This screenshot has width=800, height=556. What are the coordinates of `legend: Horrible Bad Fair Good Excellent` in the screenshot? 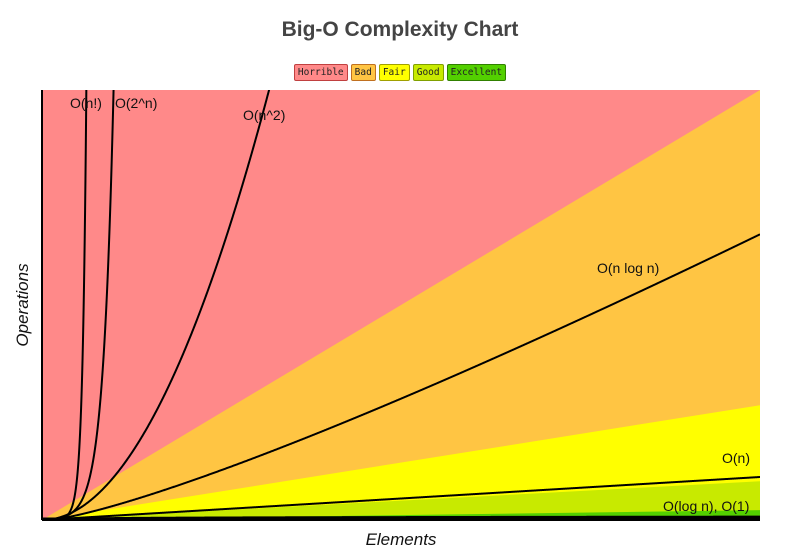 It's located at (400, 72).